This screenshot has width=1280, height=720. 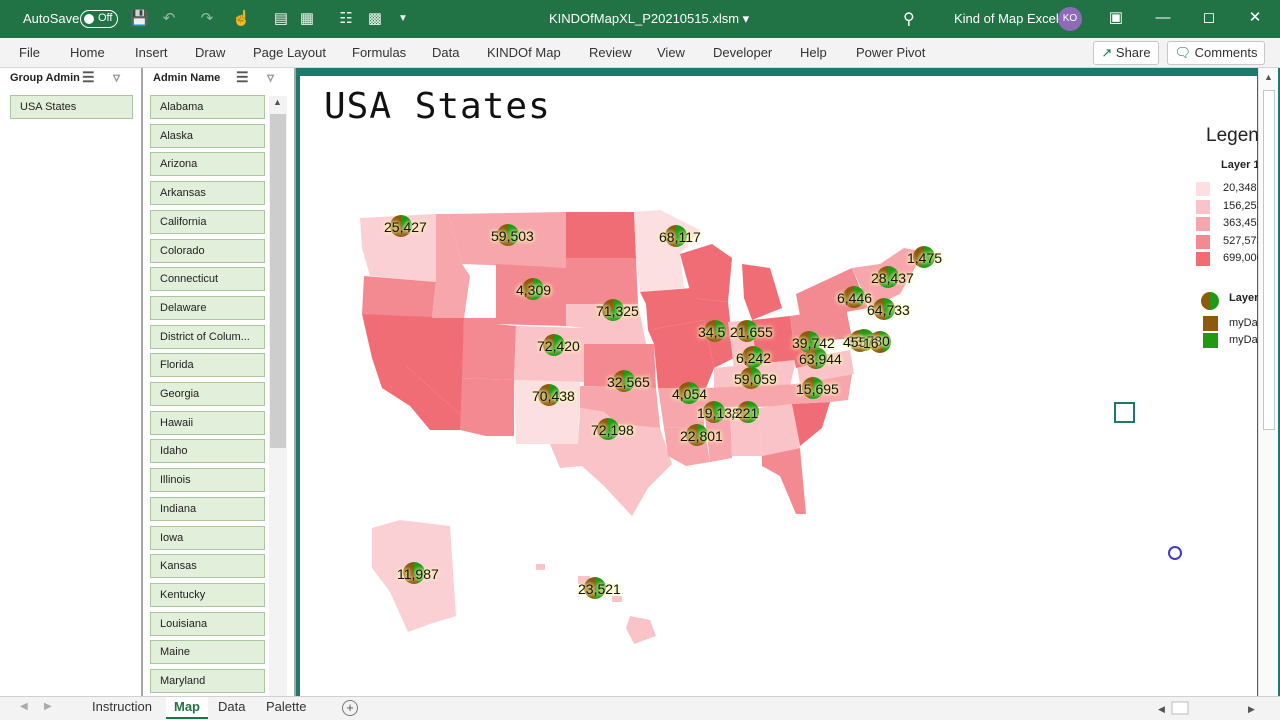 What do you see at coordinates (24, 706) in the screenshot?
I see `prev-sheet-icon: ◀` at bounding box center [24, 706].